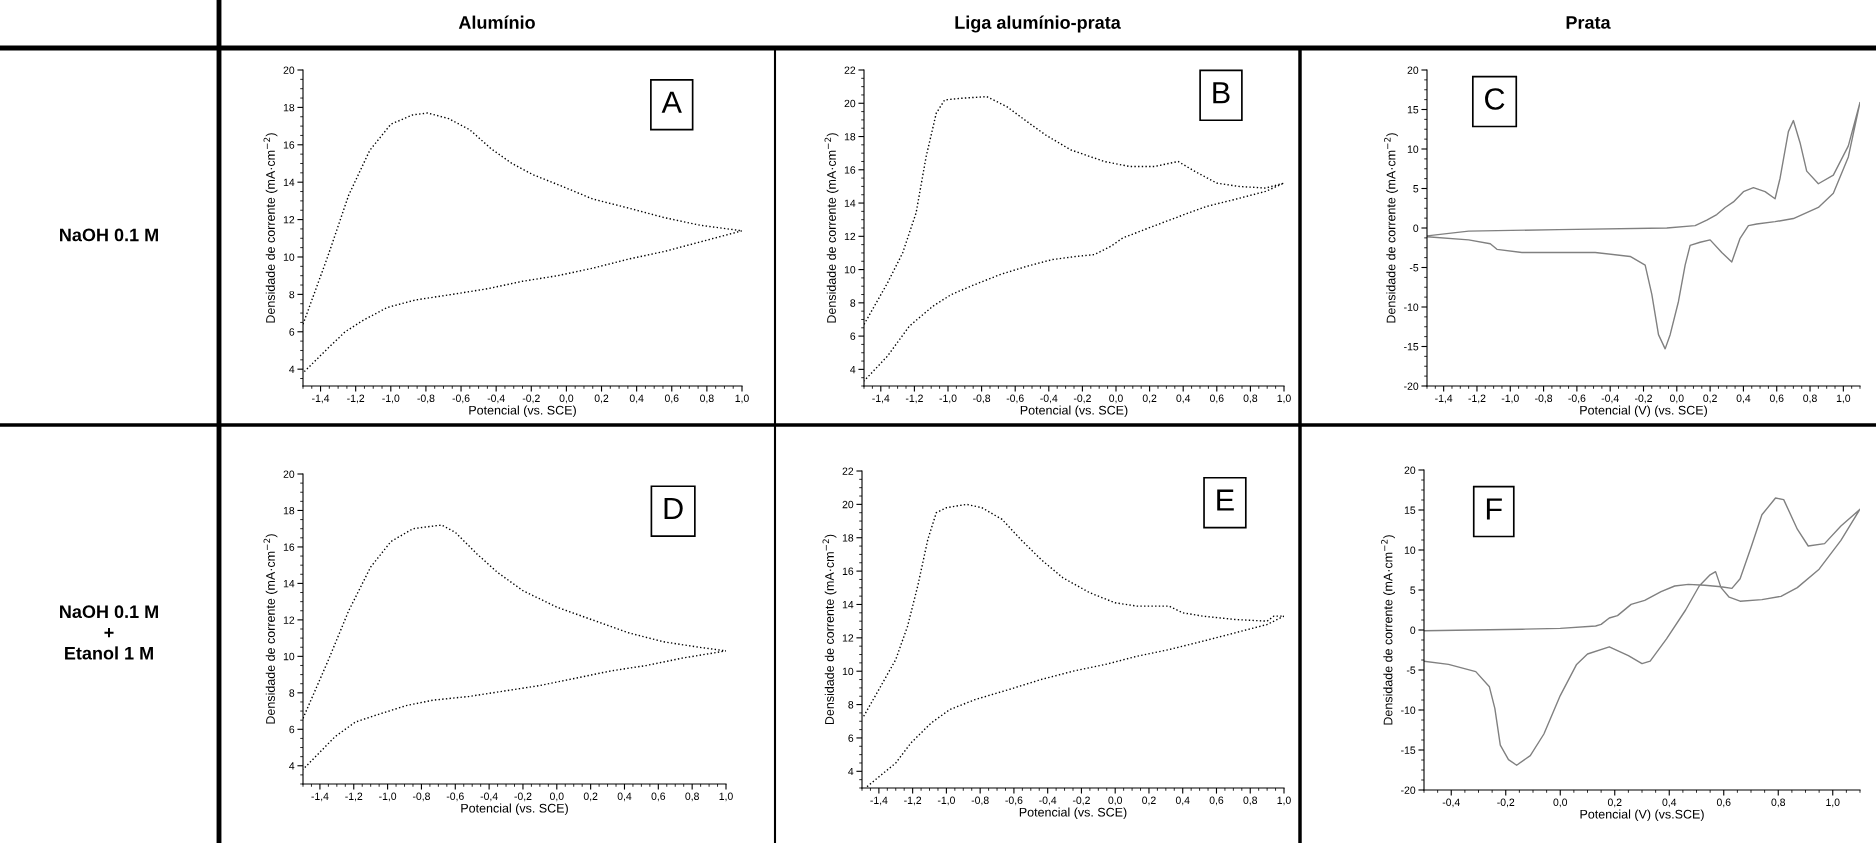 Image resolution: width=1876 pixels, height=843 pixels. Describe the element at coordinates (850, 70) in the screenshot. I see `y-tick-label: 22` at that location.